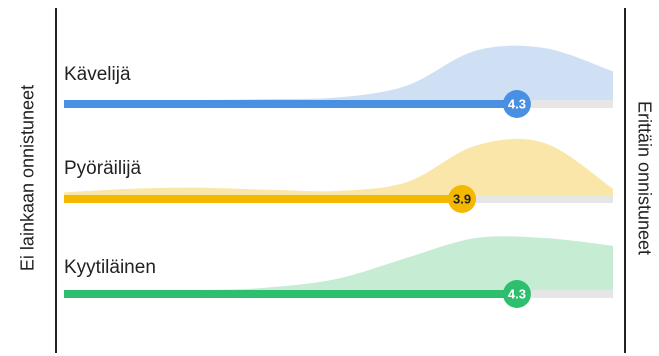 The height and width of the screenshot is (356, 659). Describe the element at coordinates (338, 166) in the screenshot. I see `distribution-area-pyorailija` at that location.